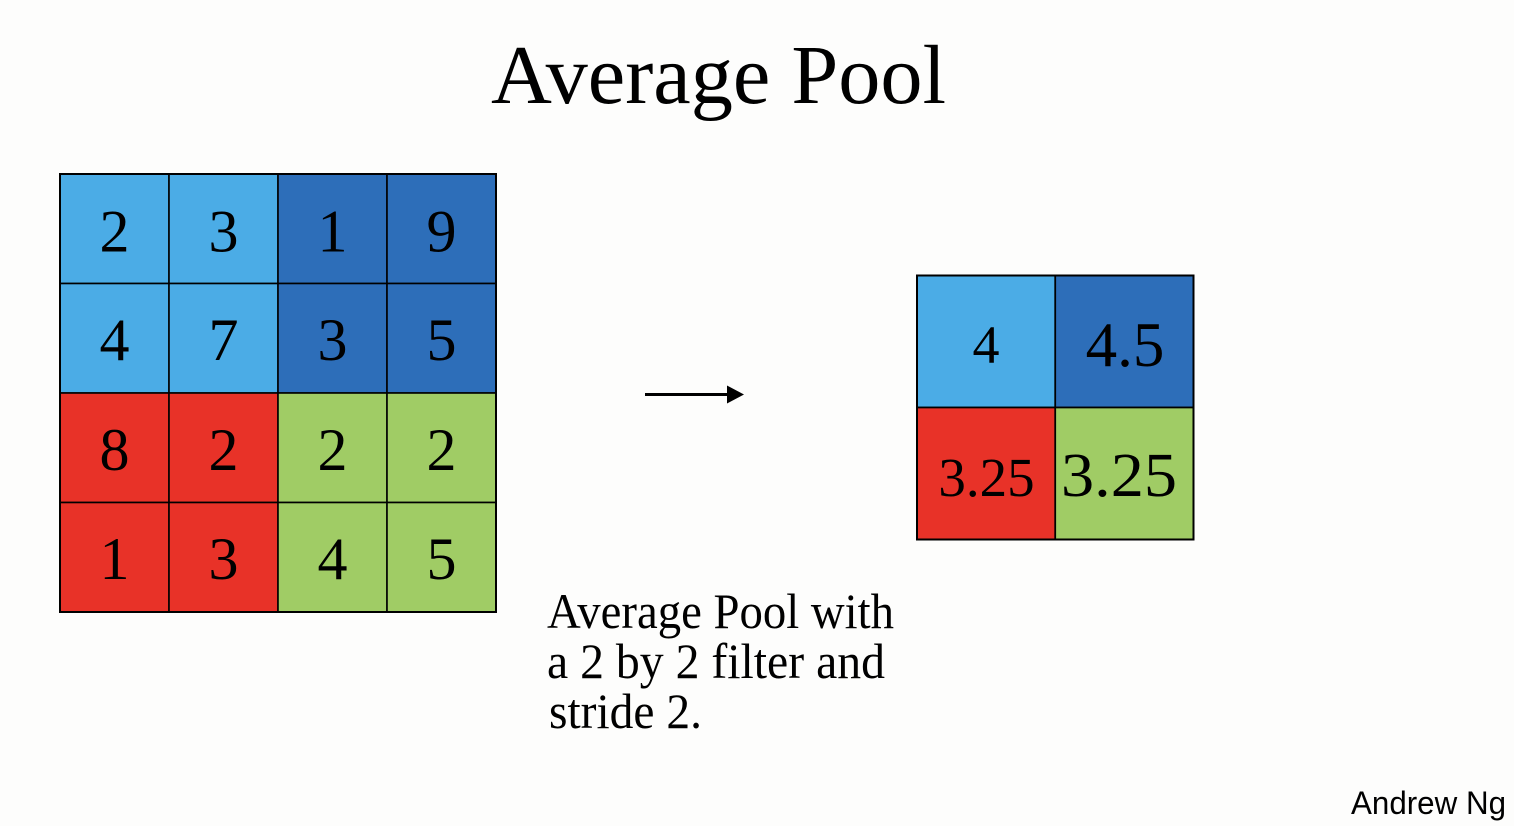  Describe the element at coordinates (1125, 345) in the screenshot. I see `svg-text: 4.5` at that location.